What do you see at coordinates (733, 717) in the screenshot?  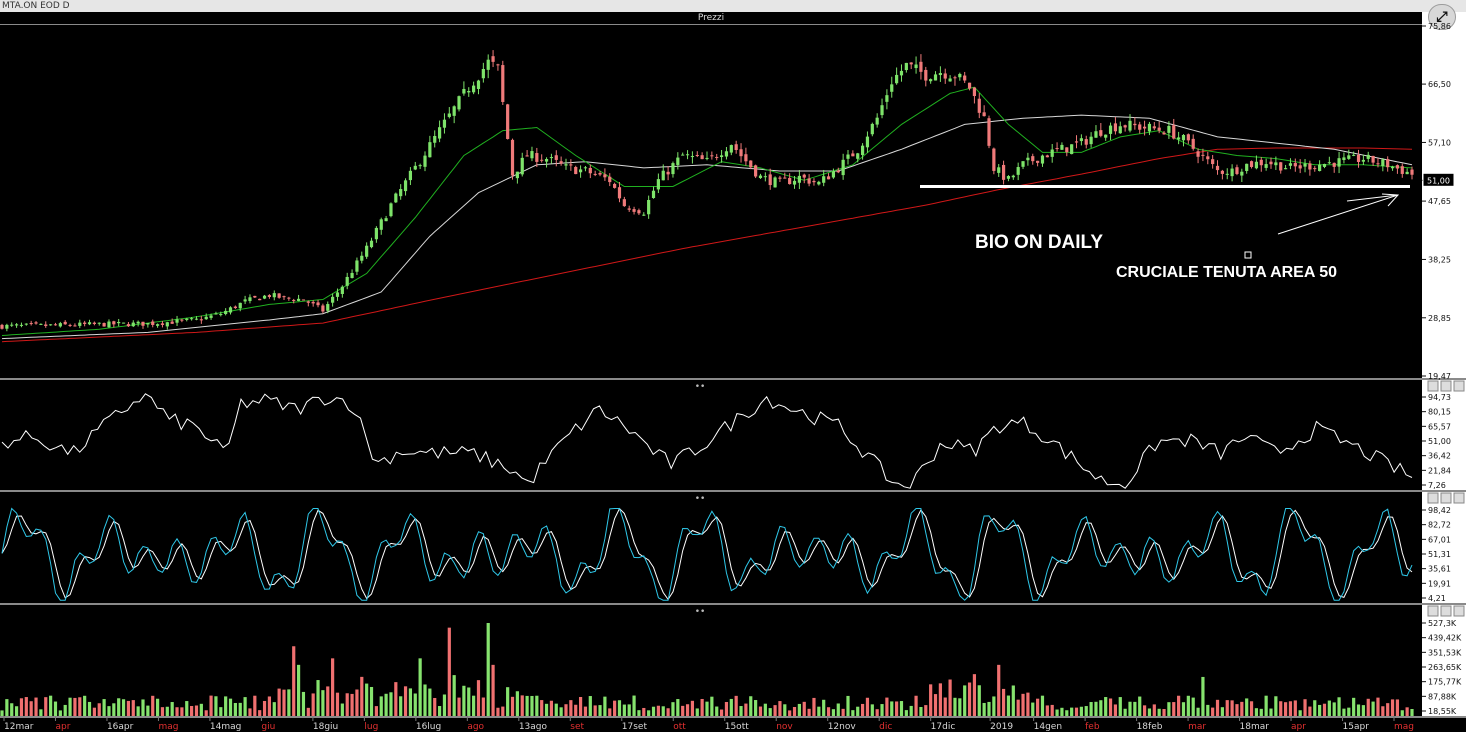 I see `panel-separator` at bounding box center [733, 717].